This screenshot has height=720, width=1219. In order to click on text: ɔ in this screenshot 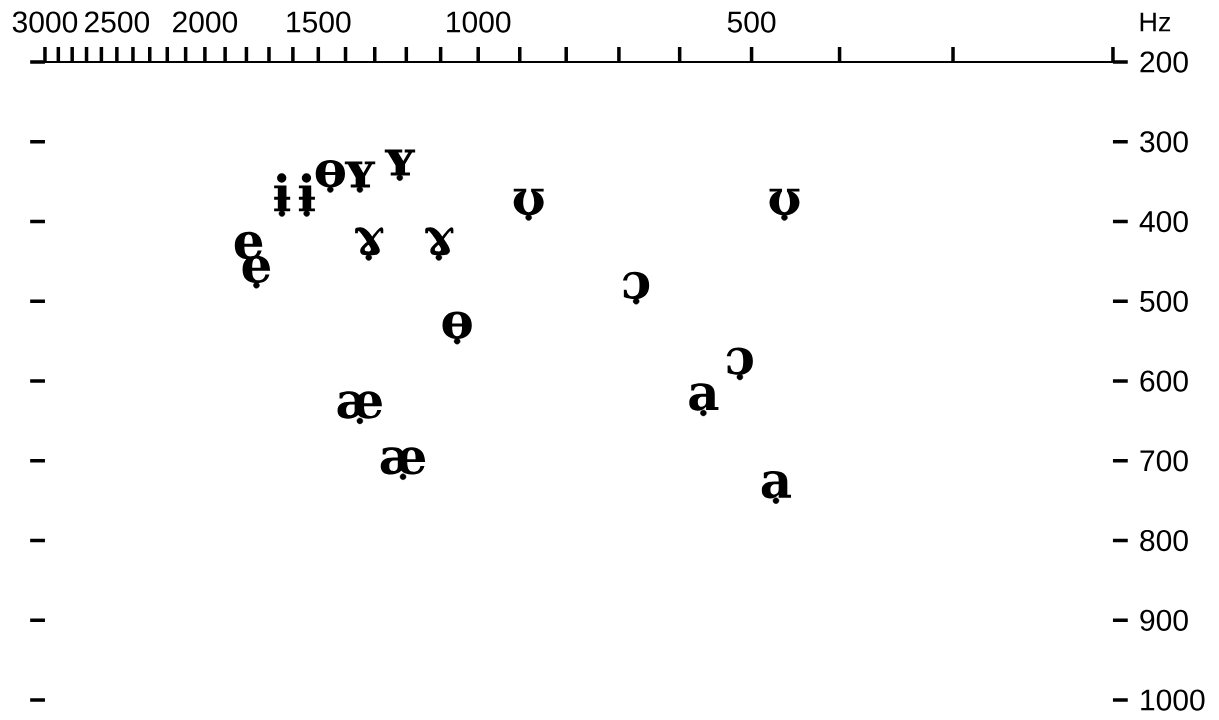, I will do `click(739, 361)`.